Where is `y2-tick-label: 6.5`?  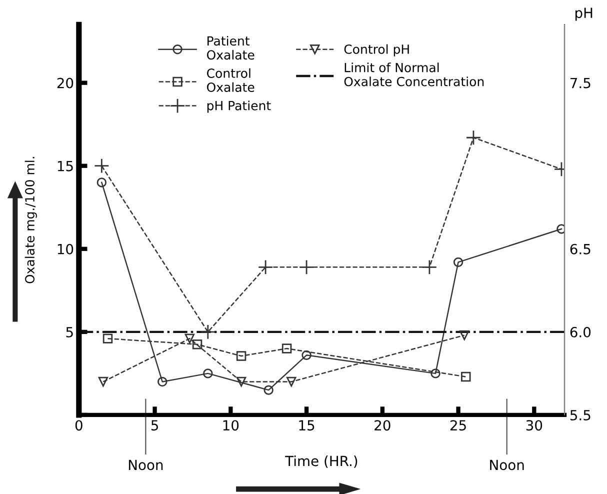 y2-tick-label: 6.5 is located at coordinates (580, 249).